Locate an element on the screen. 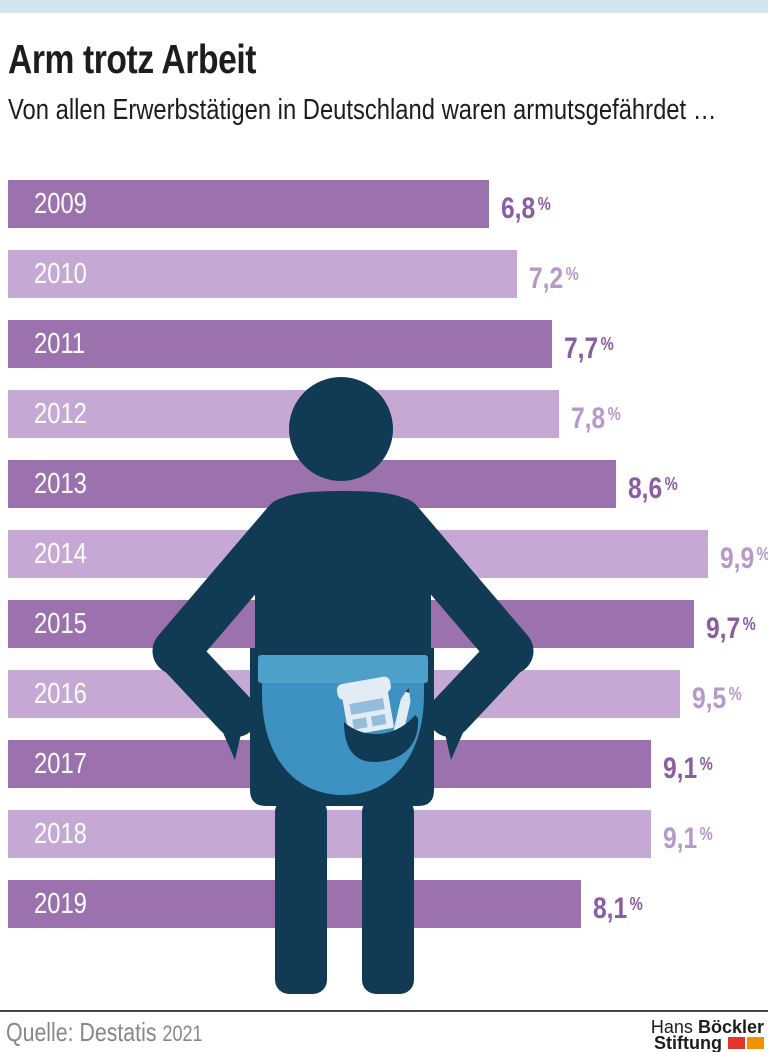 This screenshot has height=1052, width=768. bar-year-label: 2013 is located at coordinates (60, 484).